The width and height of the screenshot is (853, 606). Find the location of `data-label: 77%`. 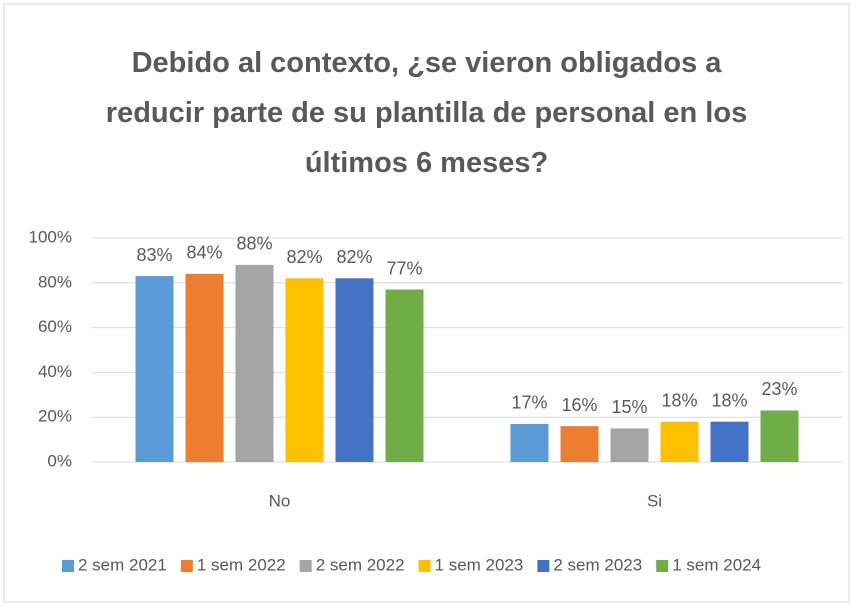

data-label: 77% is located at coordinates (404, 268).